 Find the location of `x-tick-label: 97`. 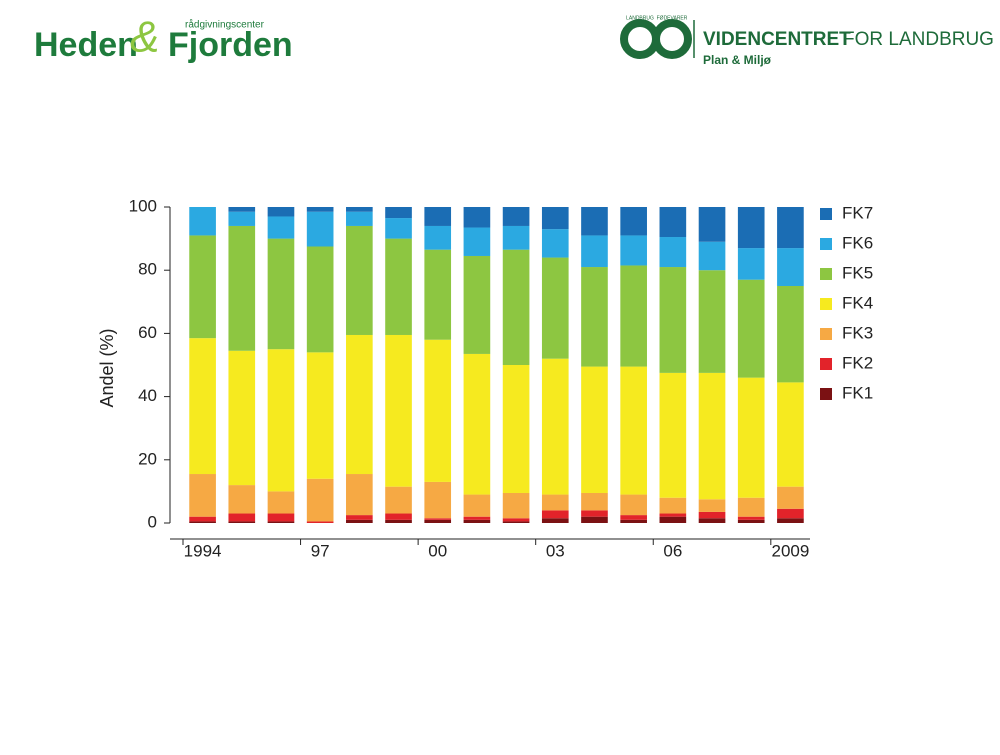

x-tick-label: 97 is located at coordinates (320, 550).